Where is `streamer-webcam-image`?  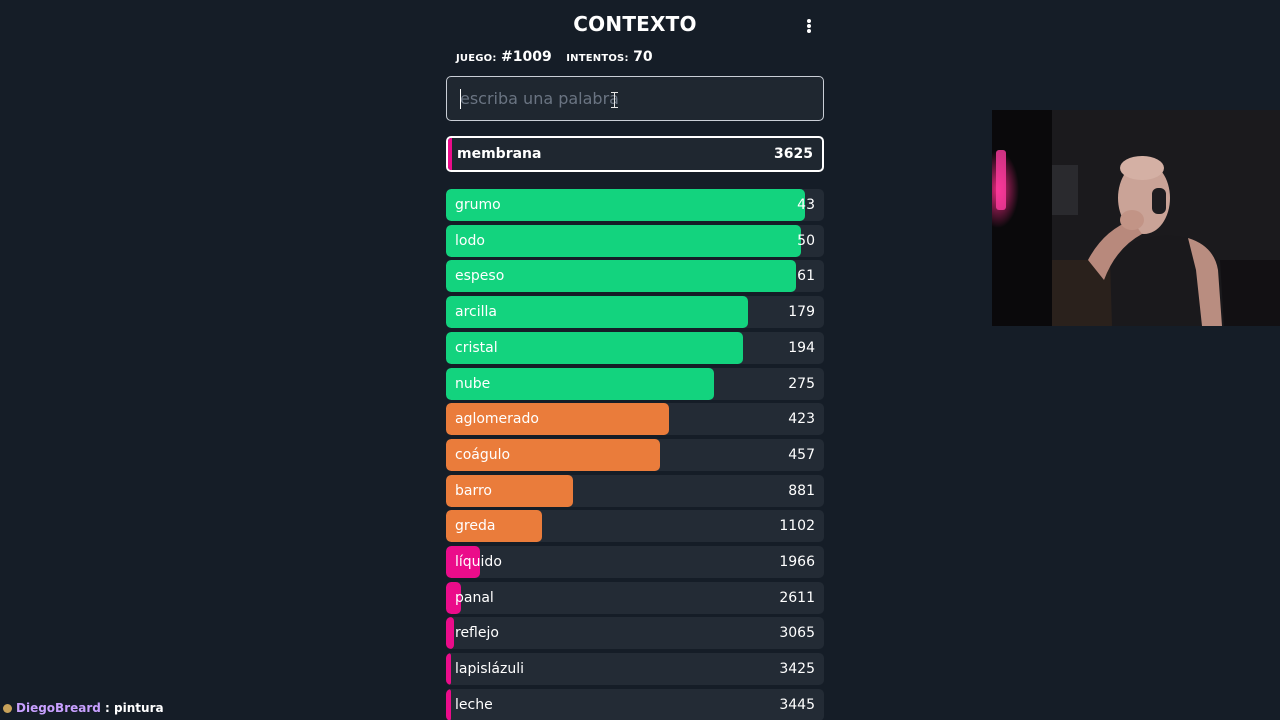 streamer-webcam-image is located at coordinates (1136, 218).